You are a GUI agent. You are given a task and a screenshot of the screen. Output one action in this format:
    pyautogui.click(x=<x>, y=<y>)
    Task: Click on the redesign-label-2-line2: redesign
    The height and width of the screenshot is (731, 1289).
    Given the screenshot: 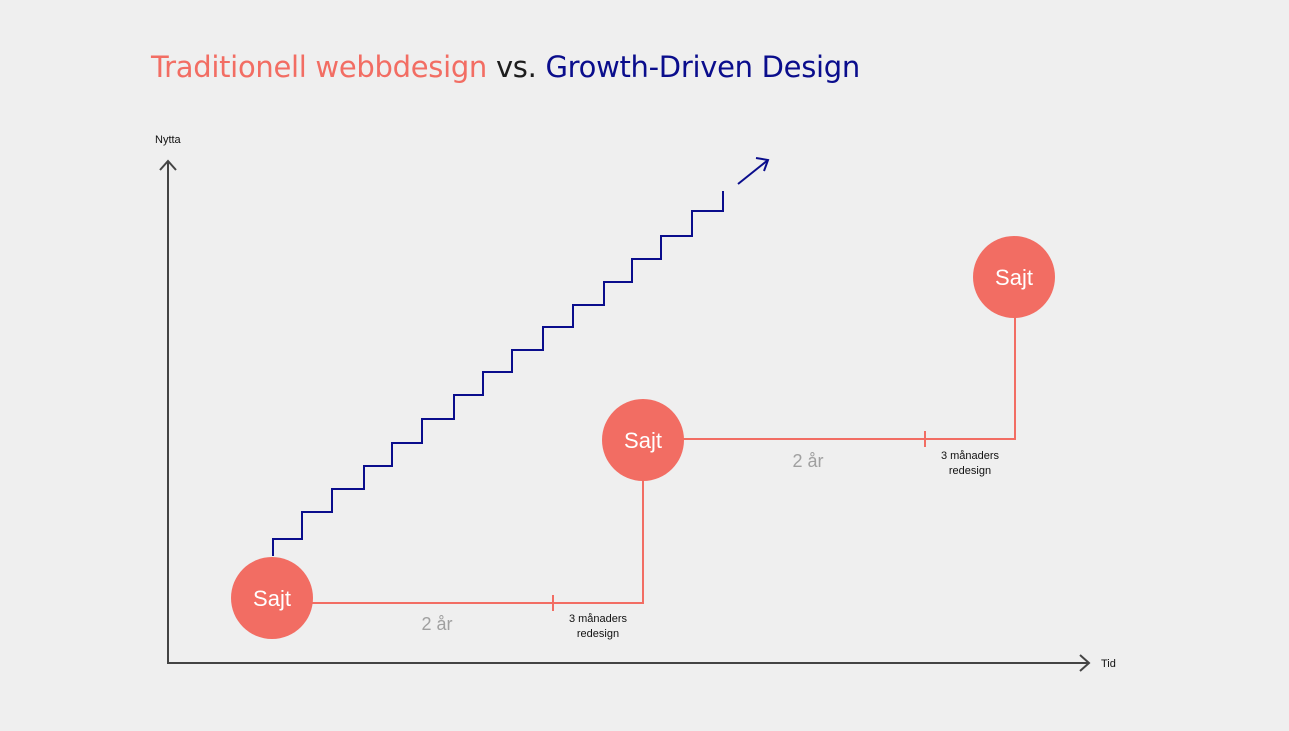 What is the action you would take?
    pyautogui.click(x=970, y=471)
    